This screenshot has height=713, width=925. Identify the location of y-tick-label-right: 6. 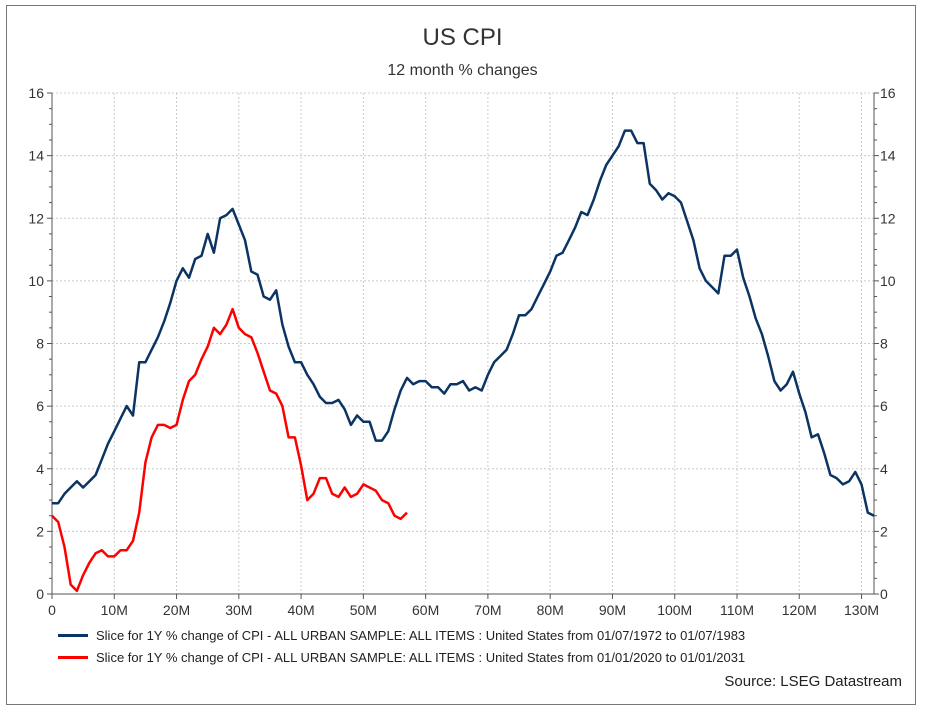
(884, 406).